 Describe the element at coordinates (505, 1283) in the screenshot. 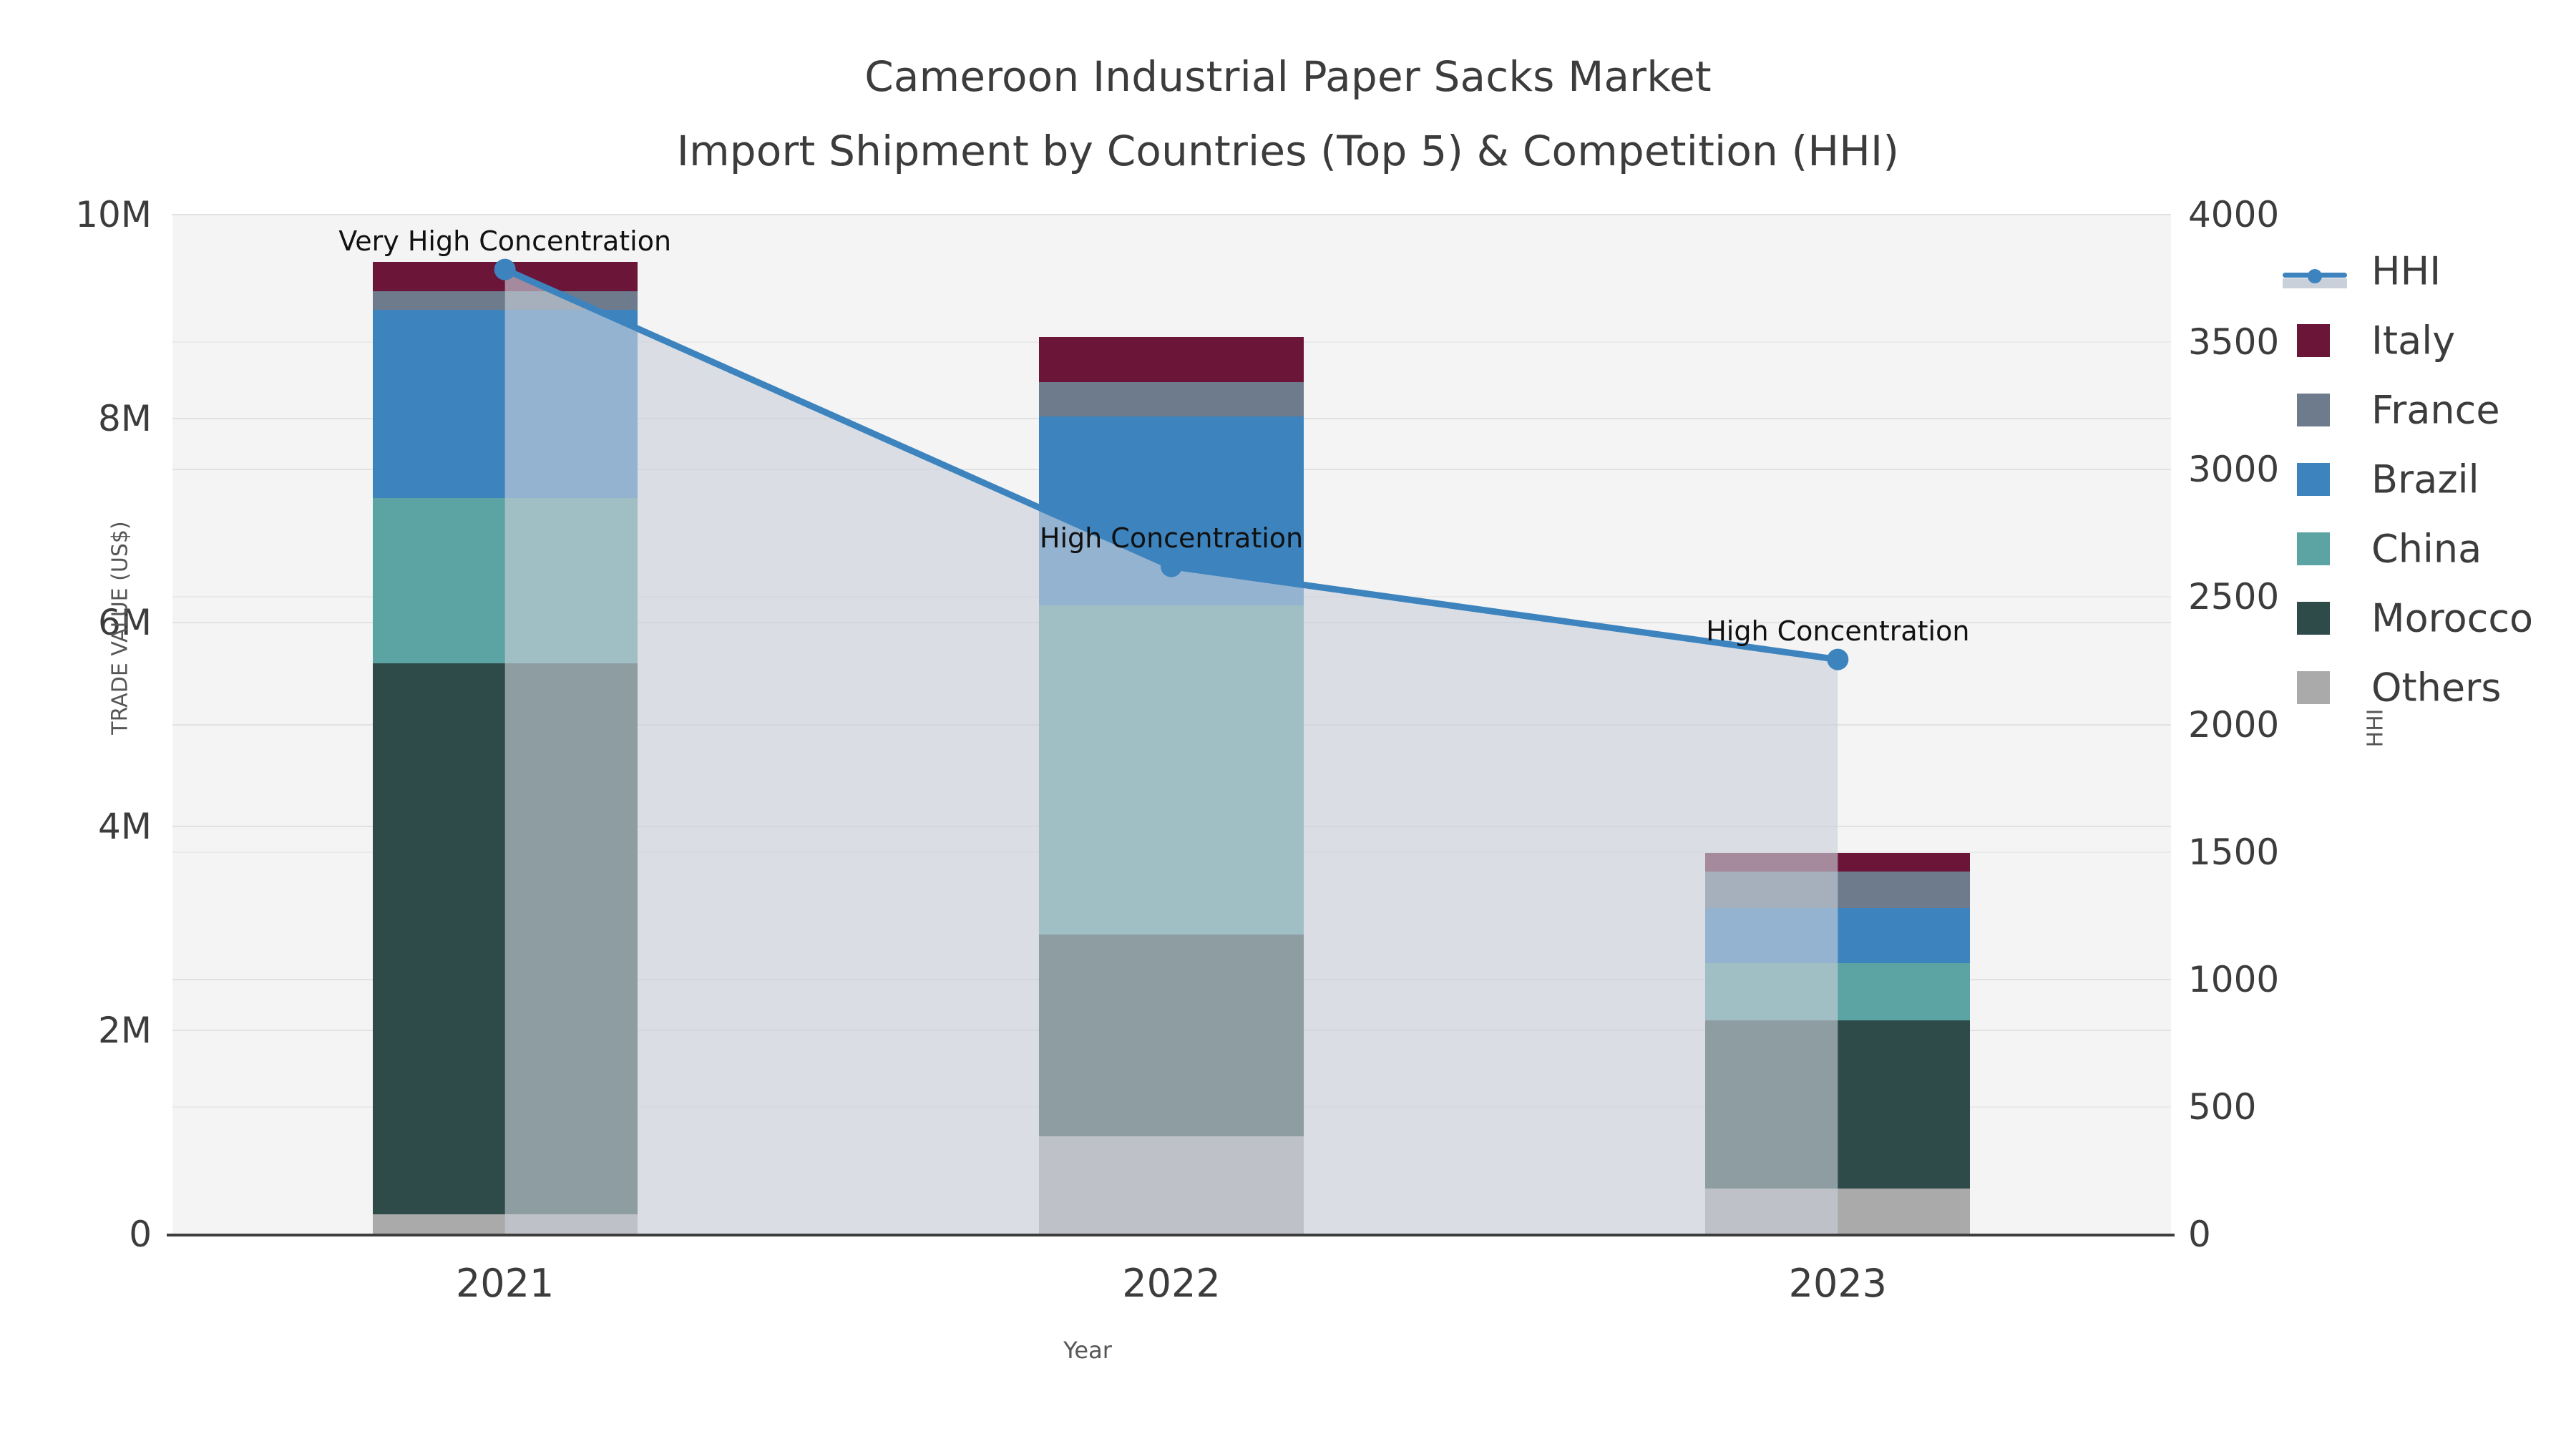

I see `x-axis-tick-2021: 2021` at that location.